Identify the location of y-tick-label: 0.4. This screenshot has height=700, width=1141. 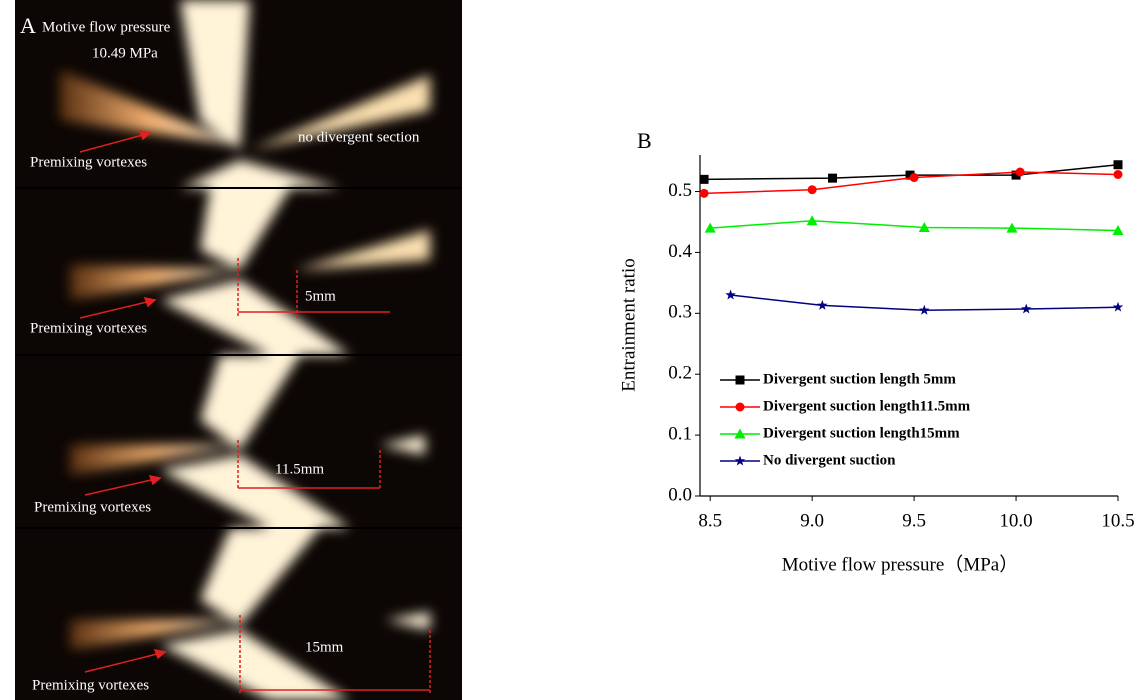
(680, 251).